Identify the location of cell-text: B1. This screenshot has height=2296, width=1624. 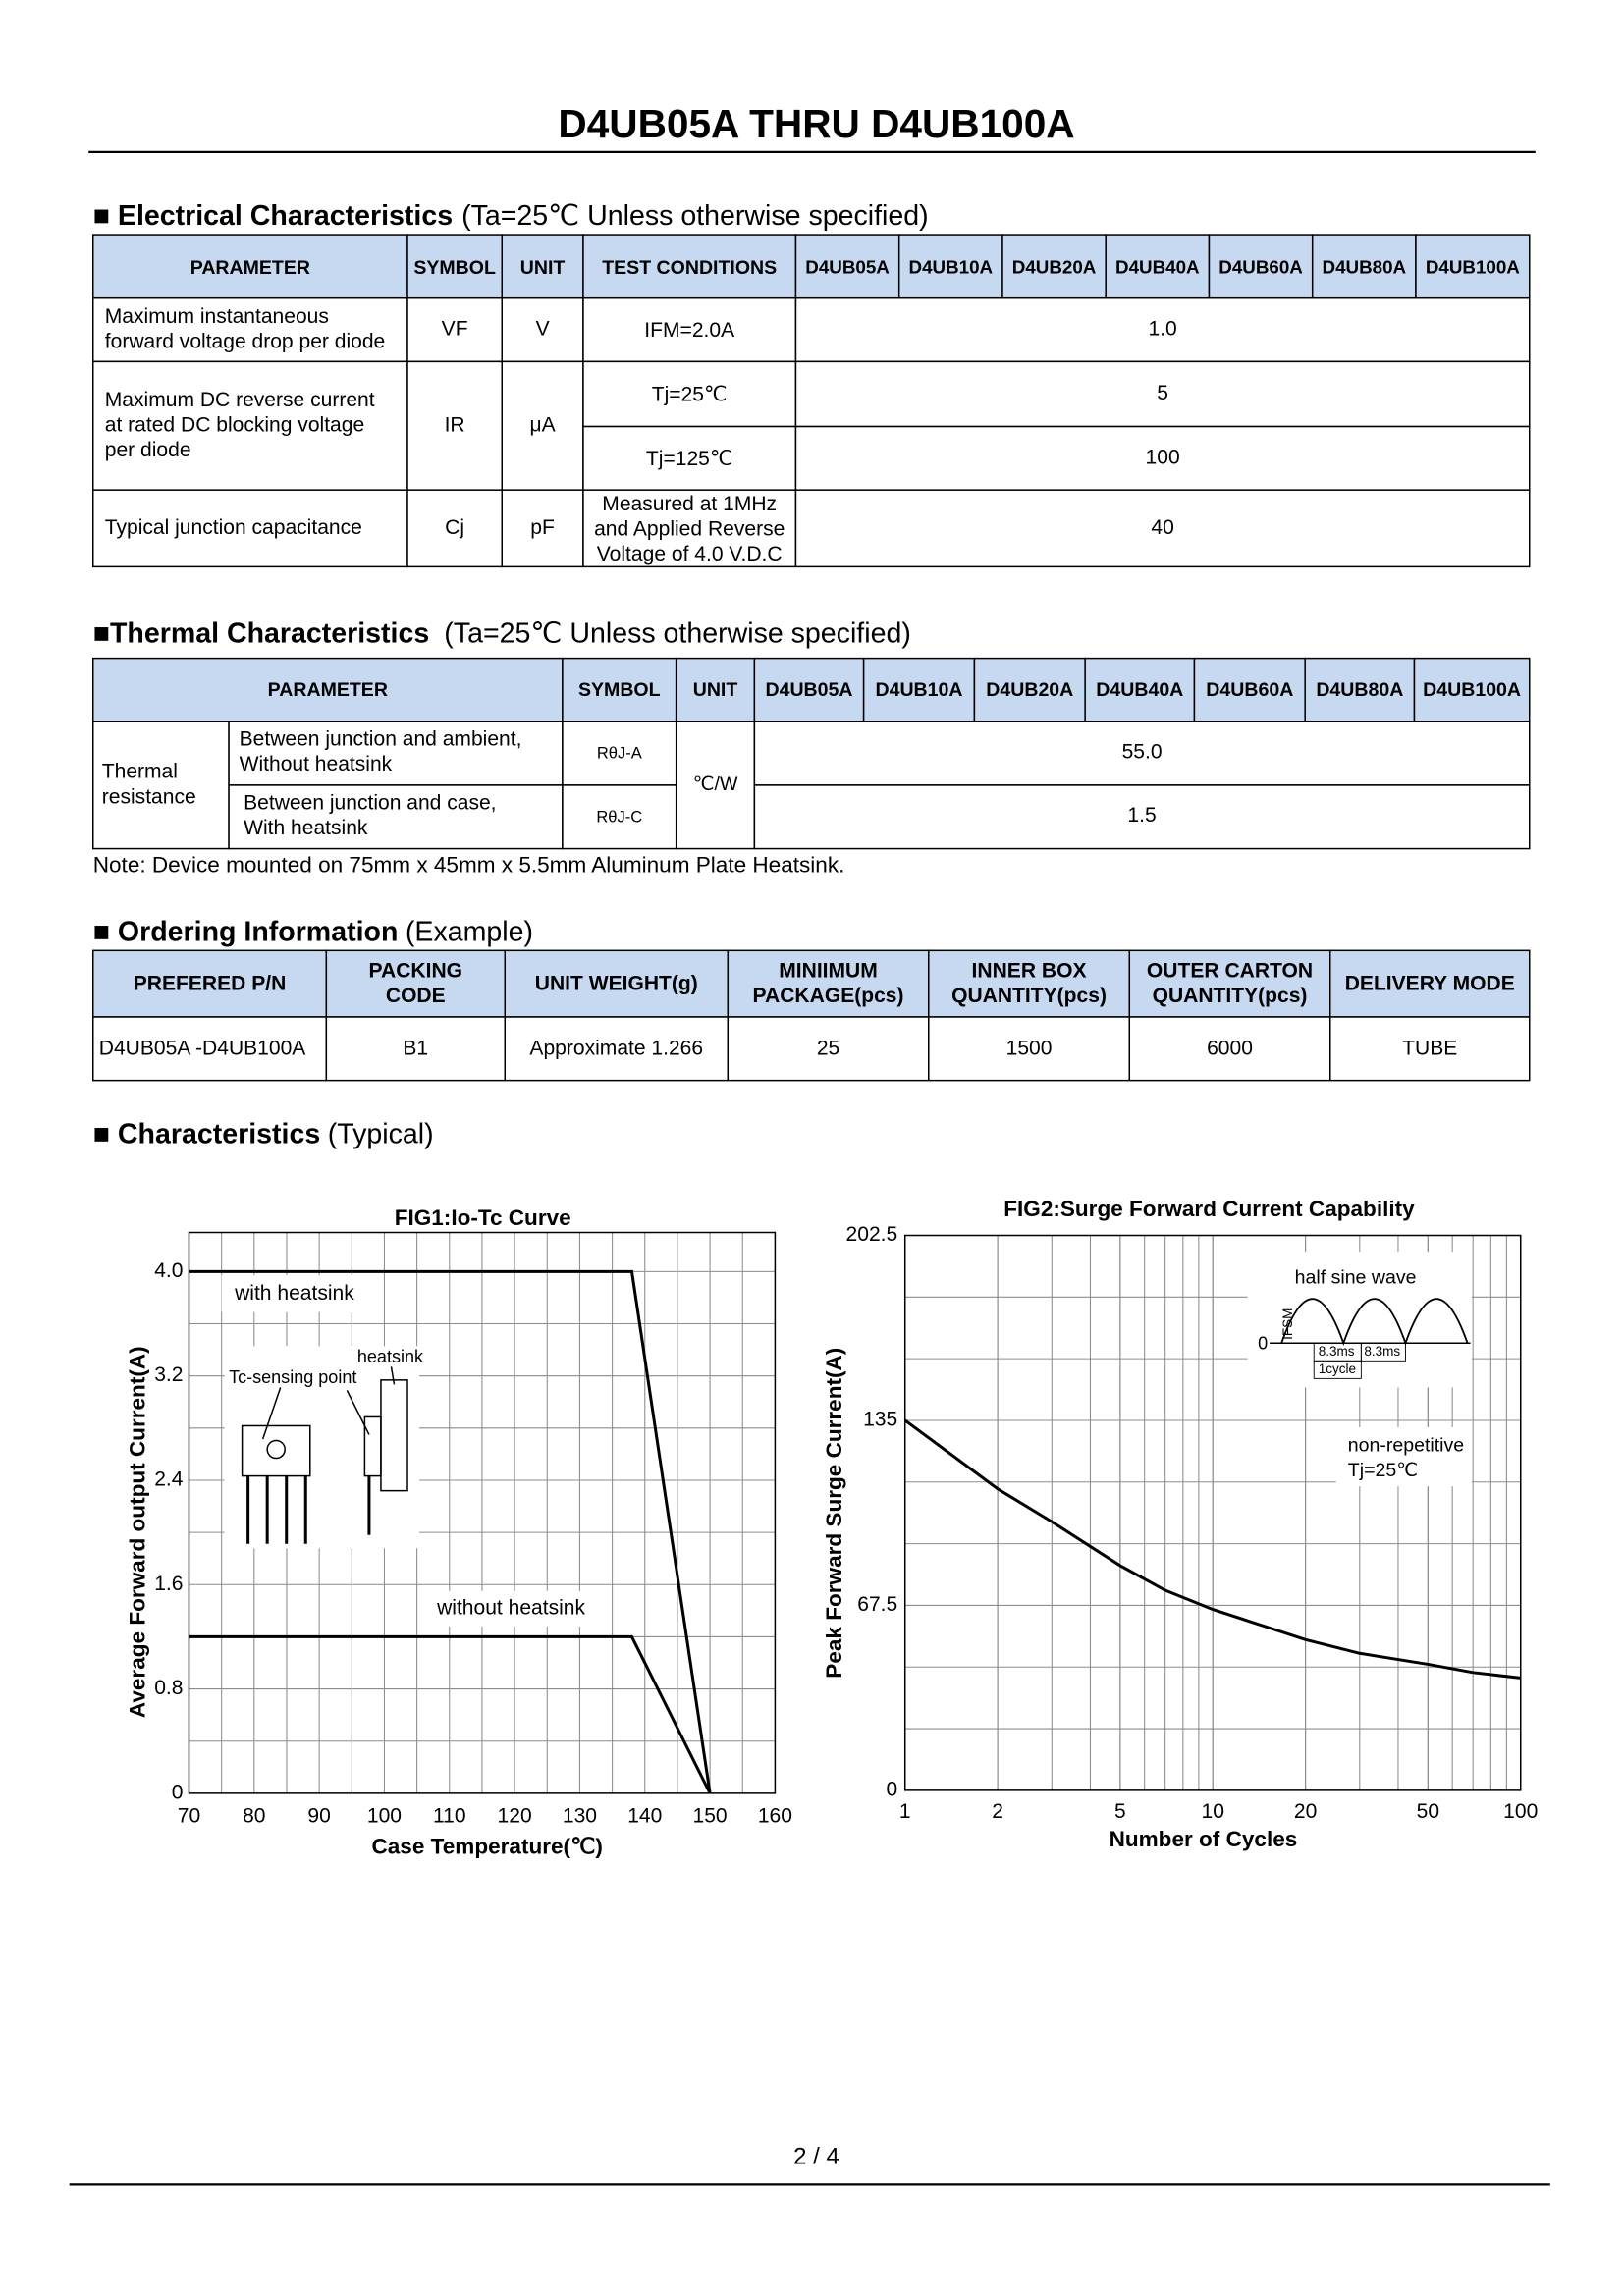
(415, 1049).